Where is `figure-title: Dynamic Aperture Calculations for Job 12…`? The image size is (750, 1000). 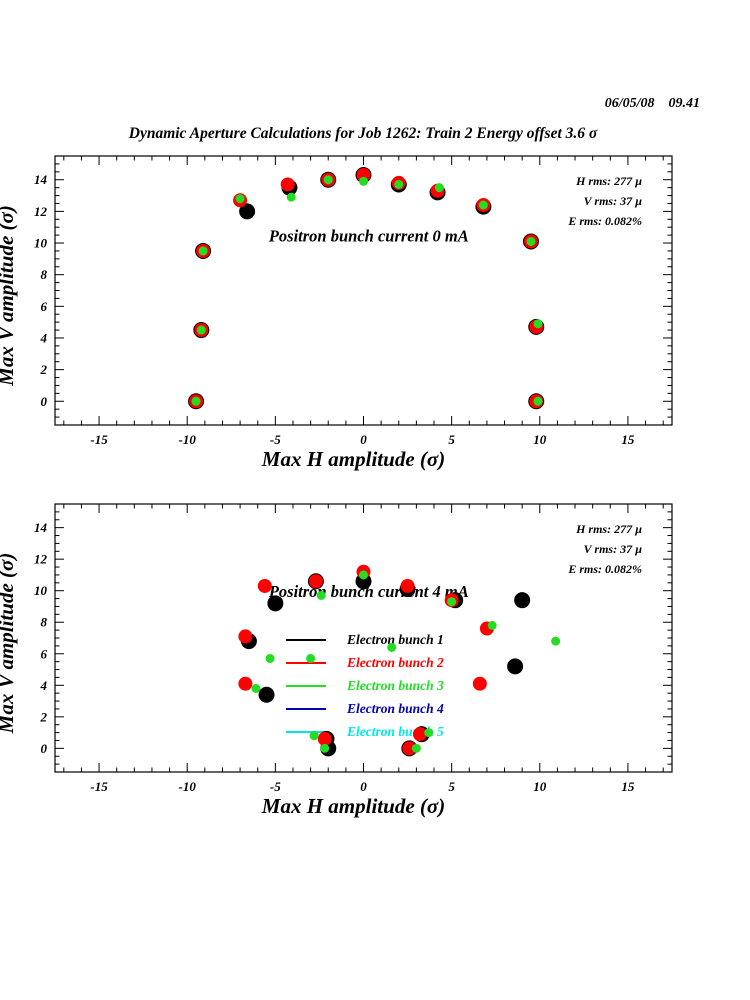
figure-title: Dynamic Aperture Calculations for Job 12… is located at coordinates (363, 133).